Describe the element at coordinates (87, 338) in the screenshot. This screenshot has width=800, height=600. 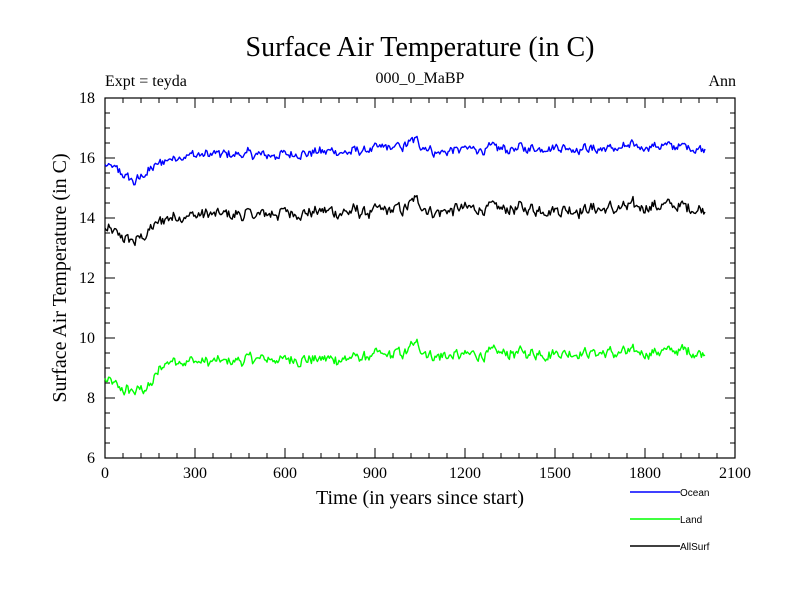
I see `y-tick-label: 10` at that location.